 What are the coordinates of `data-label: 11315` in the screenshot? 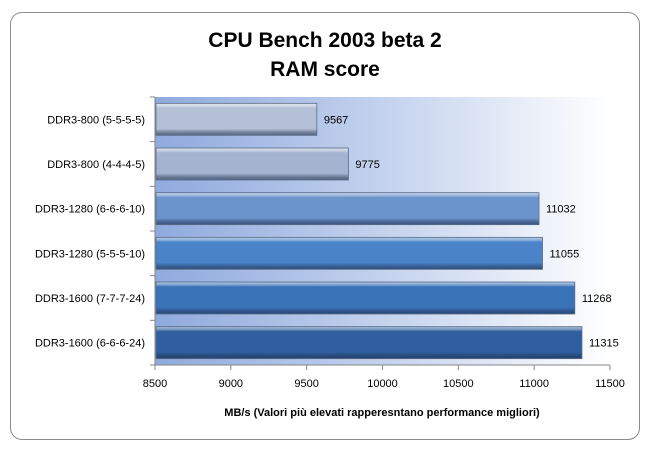 It's located at (604, 344).